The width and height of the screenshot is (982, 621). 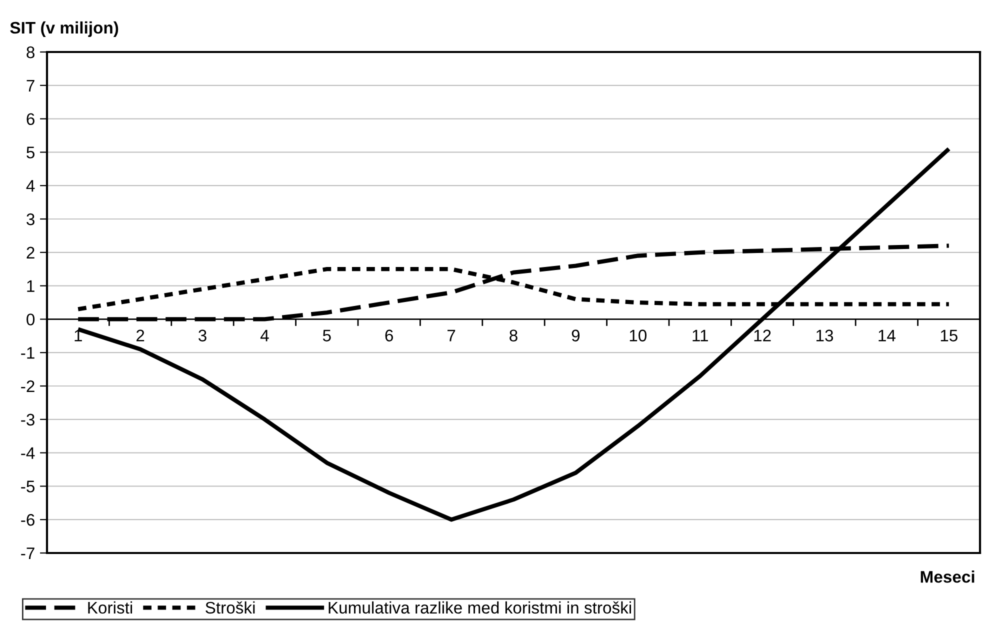 What do you see at coordinates (947, 576) in the screenshot?
I see `x-axis-title: Meseci` at bounding box center [947, 576].